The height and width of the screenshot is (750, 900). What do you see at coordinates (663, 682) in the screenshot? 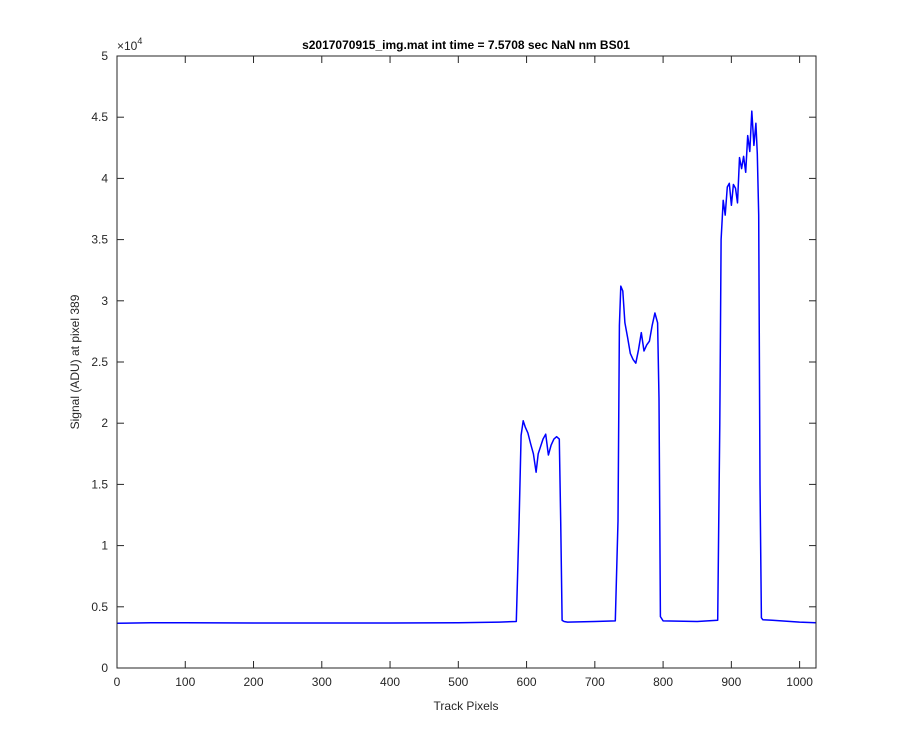
I see `x-tick-label: 800` at bounding box center [663, 682].